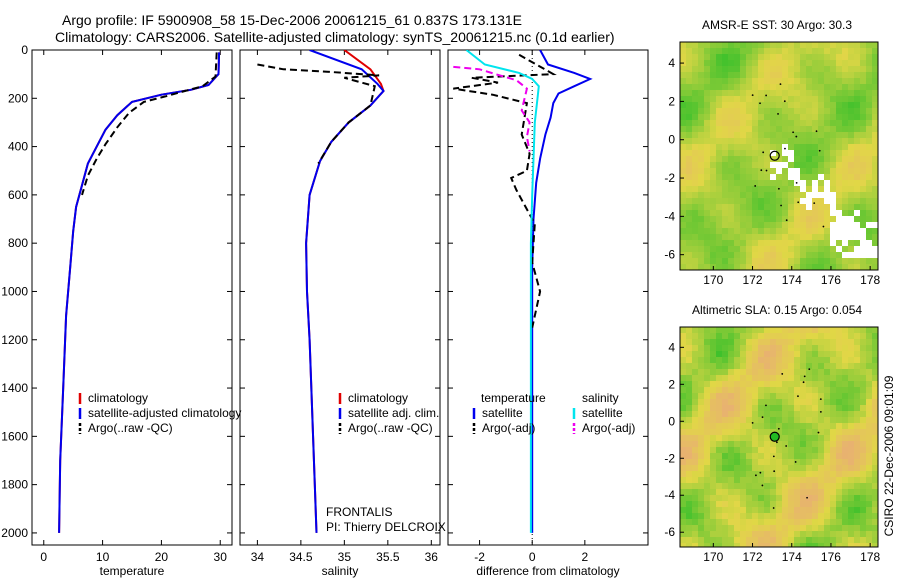 This screenshot has width=900, height=580. What do you see at coordinates (386, 527) in the screenshot?
I see `pi-annotation: PI: Thierry DELCROIX` at bounding box center [386, 527].